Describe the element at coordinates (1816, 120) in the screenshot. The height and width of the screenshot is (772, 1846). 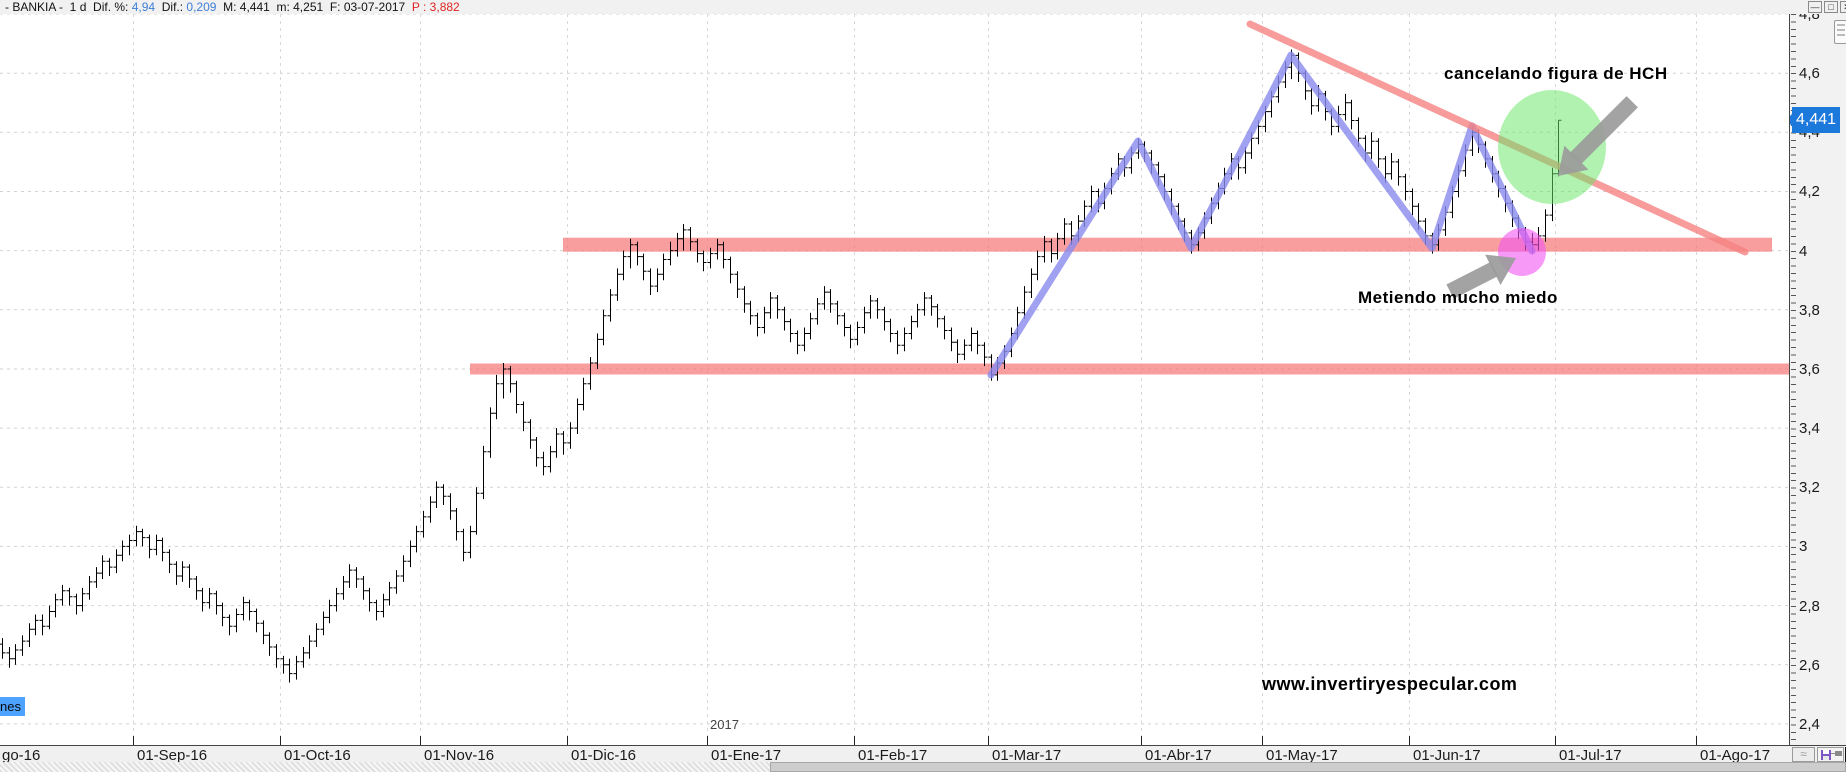
I see `current-price-marker: 4,441` at that location.